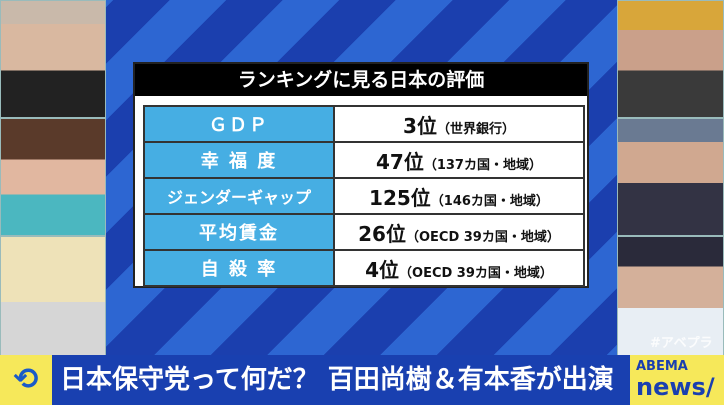  I want to click on row-value: 26位（OECD 39カ国・地域）, so click(459, 232).